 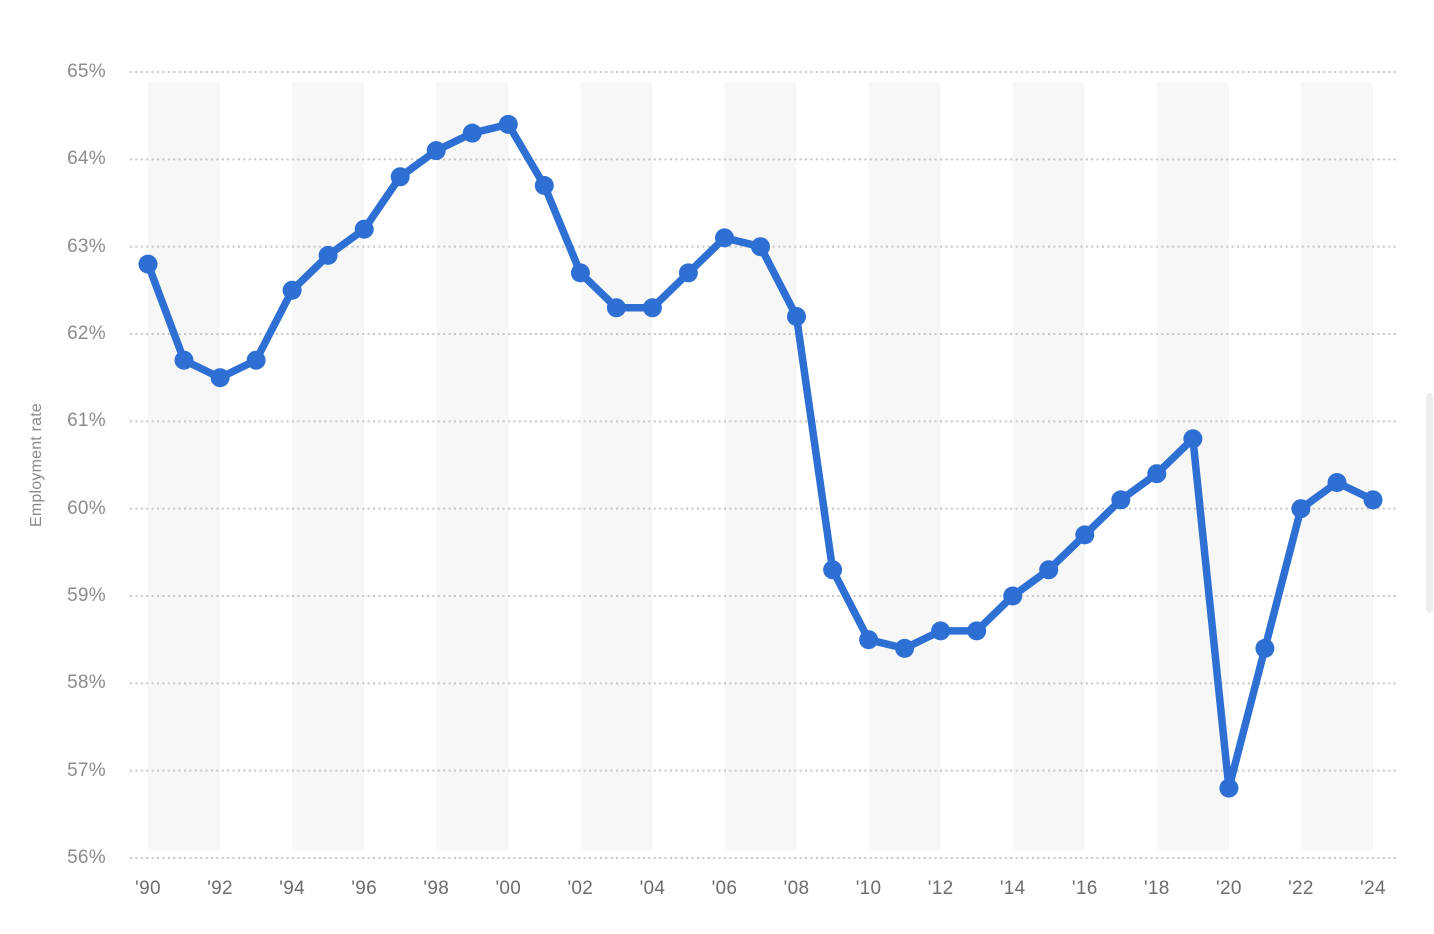 I want to click on data-point-2000, so click(x=508, y=124).